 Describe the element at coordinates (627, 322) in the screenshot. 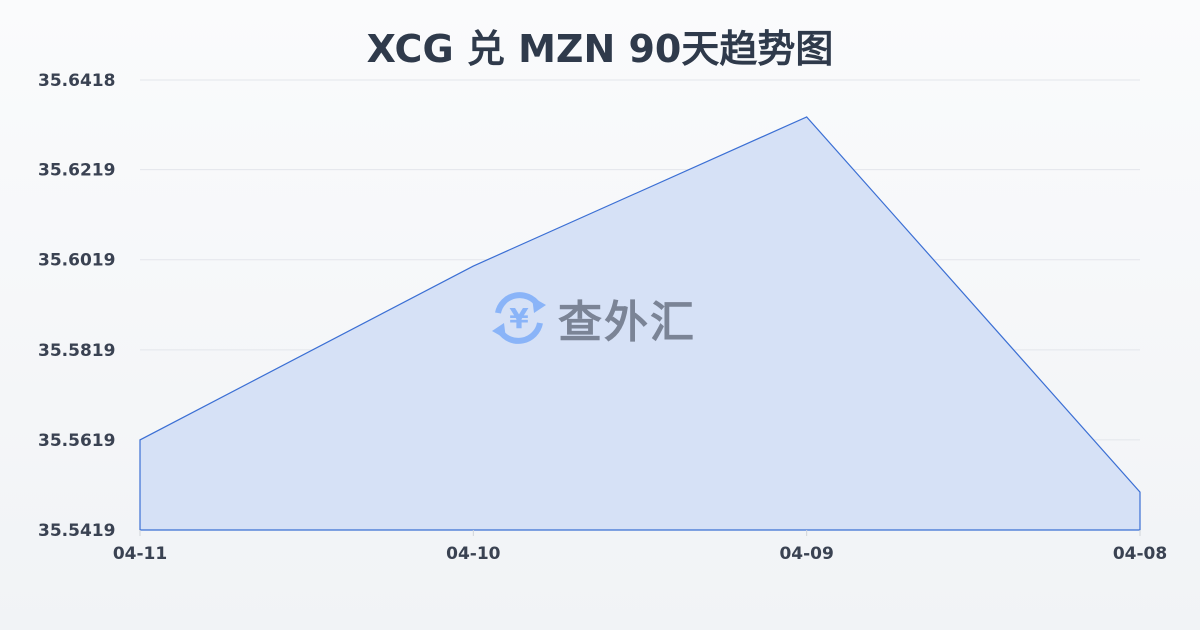

I see `watermark-text: 查外汇` at that location.